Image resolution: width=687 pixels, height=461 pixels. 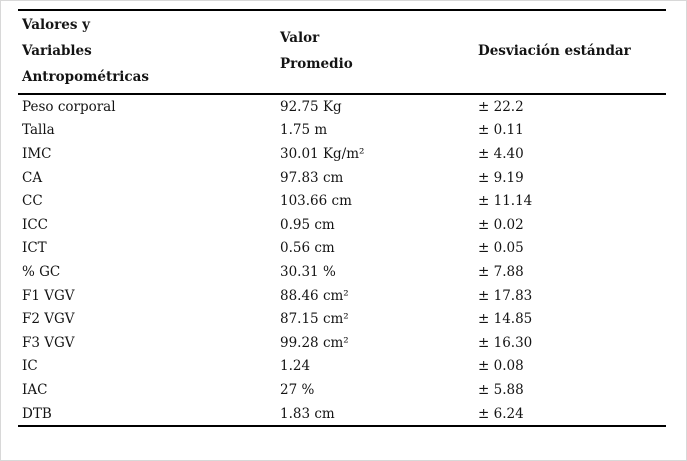 What do you see at coordinates (314, 342) in the screenshot?
I see `cell-value: 99.28 cm²` at bounding box center [314, 342].